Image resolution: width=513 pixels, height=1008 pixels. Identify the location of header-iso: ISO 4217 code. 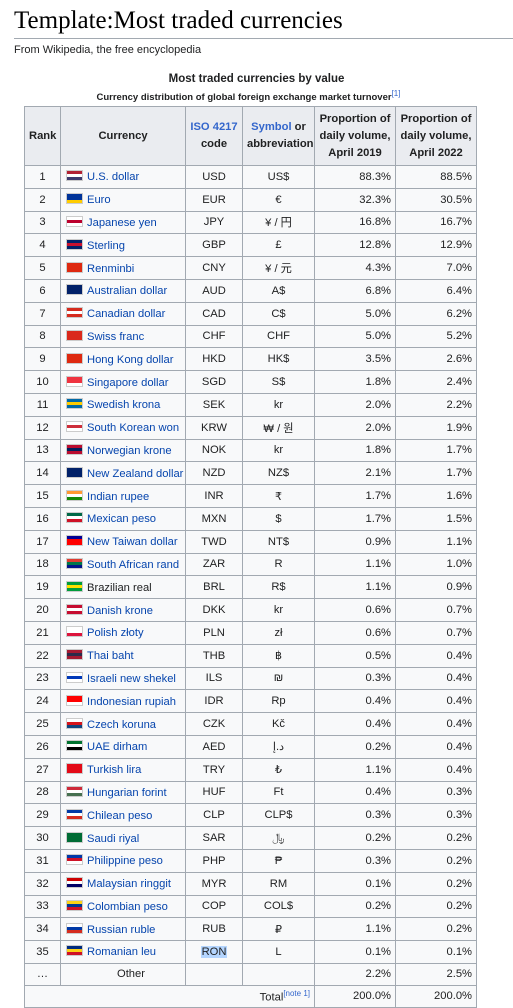
(214, 136).